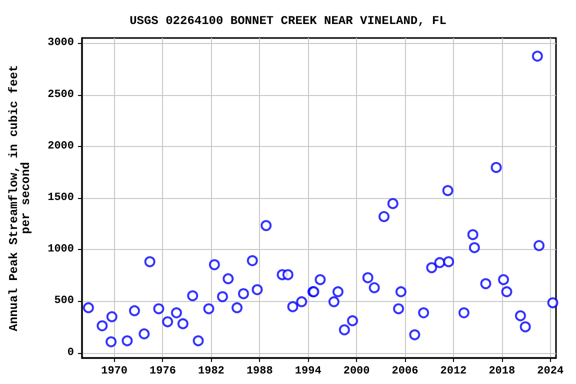  I want to click on x-tick-label: 1988, so click(260, 372).